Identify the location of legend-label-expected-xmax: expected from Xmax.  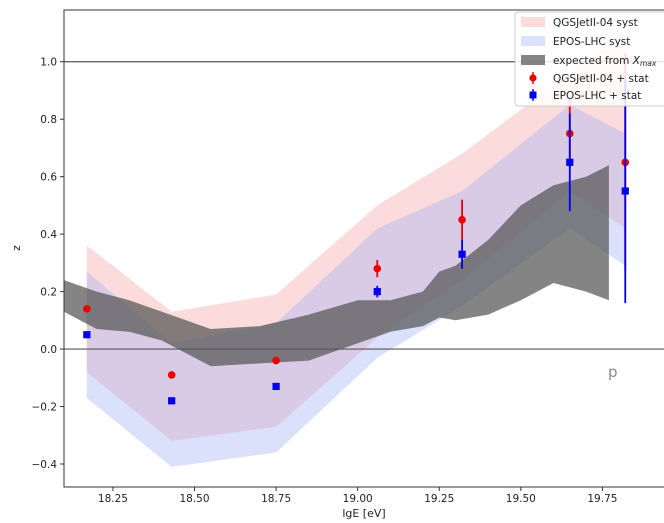
(605, 61).